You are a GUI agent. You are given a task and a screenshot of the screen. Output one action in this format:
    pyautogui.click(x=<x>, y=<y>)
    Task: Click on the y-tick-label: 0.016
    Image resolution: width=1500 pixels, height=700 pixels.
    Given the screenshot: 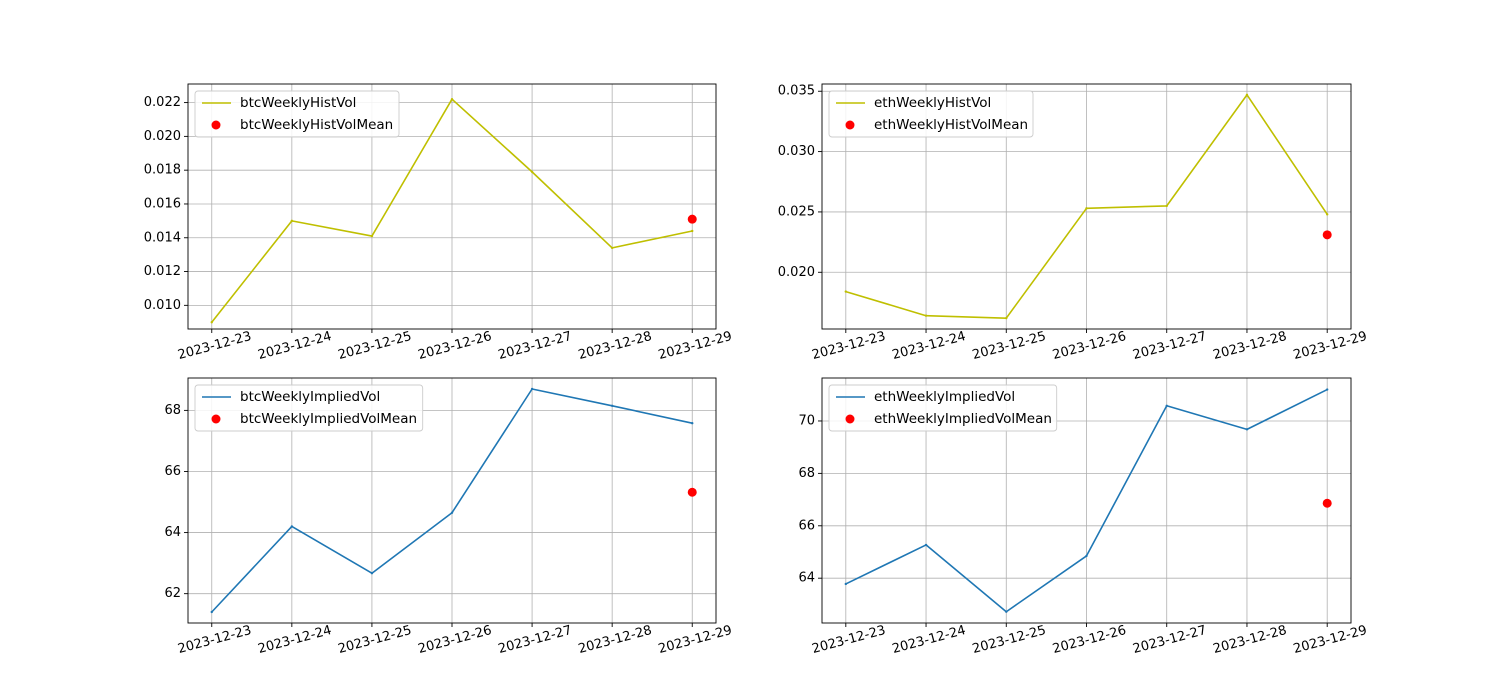 What is the action you would take?
    pyautogui.click(x=162, y=203)
    